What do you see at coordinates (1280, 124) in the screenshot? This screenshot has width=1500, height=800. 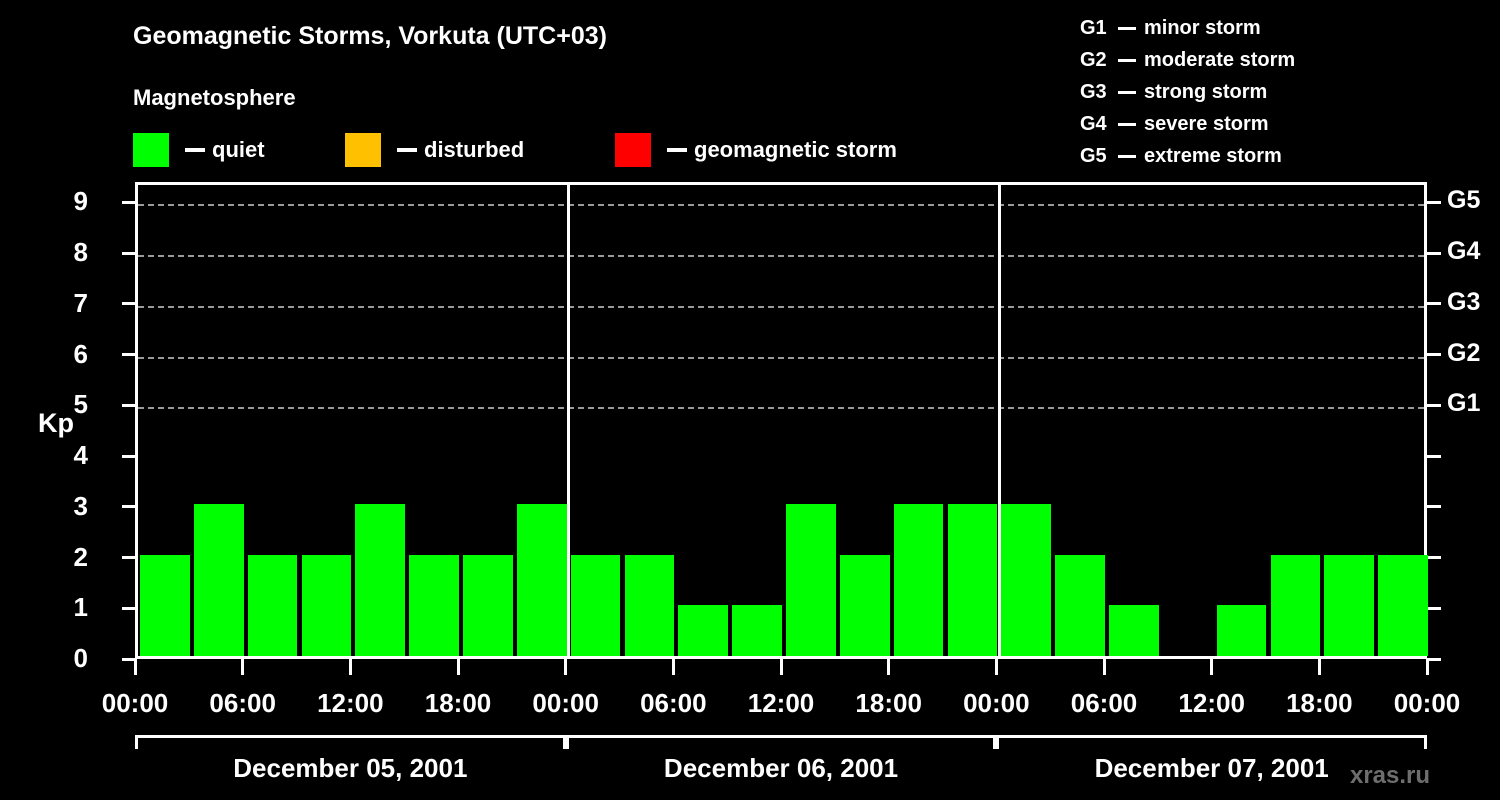 I see `gscale-row: G4 severe storm` at bounding box center [1280, 124].